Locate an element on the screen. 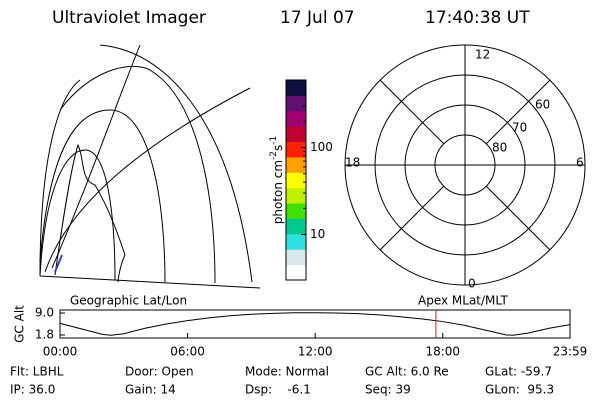 Image resolution: width=600 pixels, height=400 pixels. altitude-plot: 9.0 1.8 00:00 06:00 12:00 18:00 23:59 is located at coordinates (311, 332).